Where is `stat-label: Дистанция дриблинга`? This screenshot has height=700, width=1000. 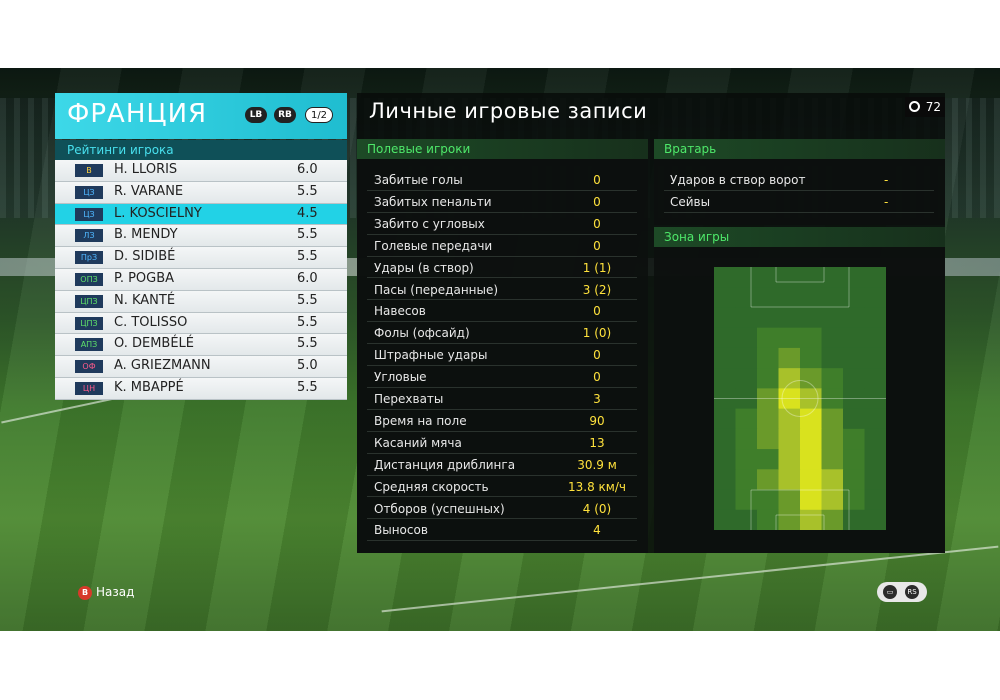 stat-label: Дистанция дриблинга is located at coordinates (445, 464).